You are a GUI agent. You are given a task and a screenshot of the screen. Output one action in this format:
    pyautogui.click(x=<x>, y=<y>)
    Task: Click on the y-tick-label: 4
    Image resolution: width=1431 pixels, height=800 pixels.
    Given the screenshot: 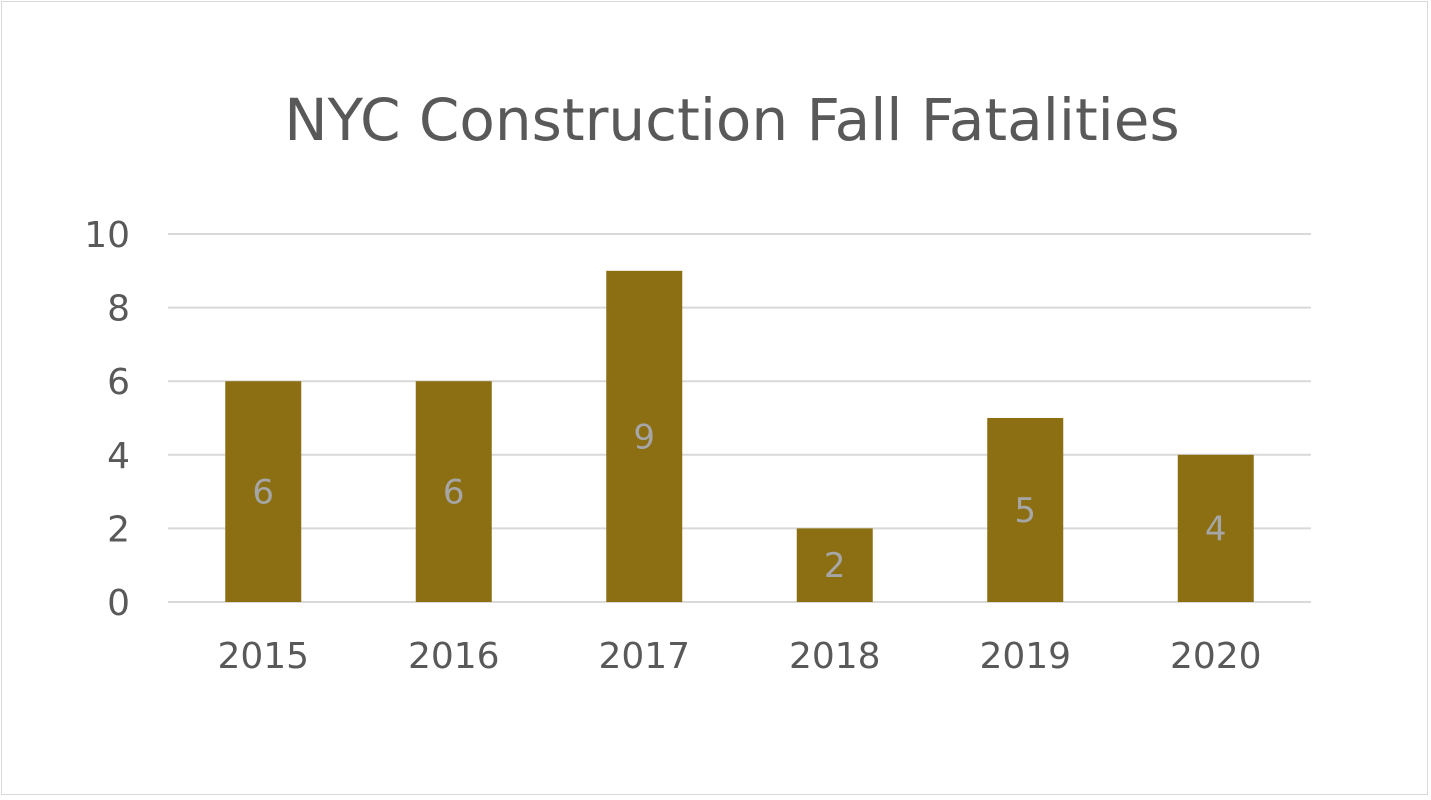 What is the action you would take?
    pyautogui.click(x=118, y=456)
    